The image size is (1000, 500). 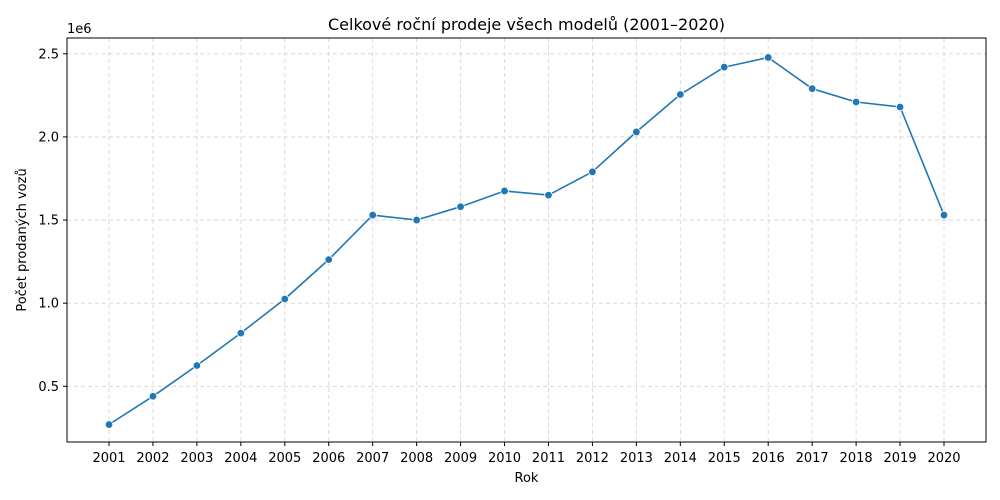 What do you see at coordinates (48, 387) in the screenshot?
I see `y-tick-label: 0.5` at bounding box center [48, 387].